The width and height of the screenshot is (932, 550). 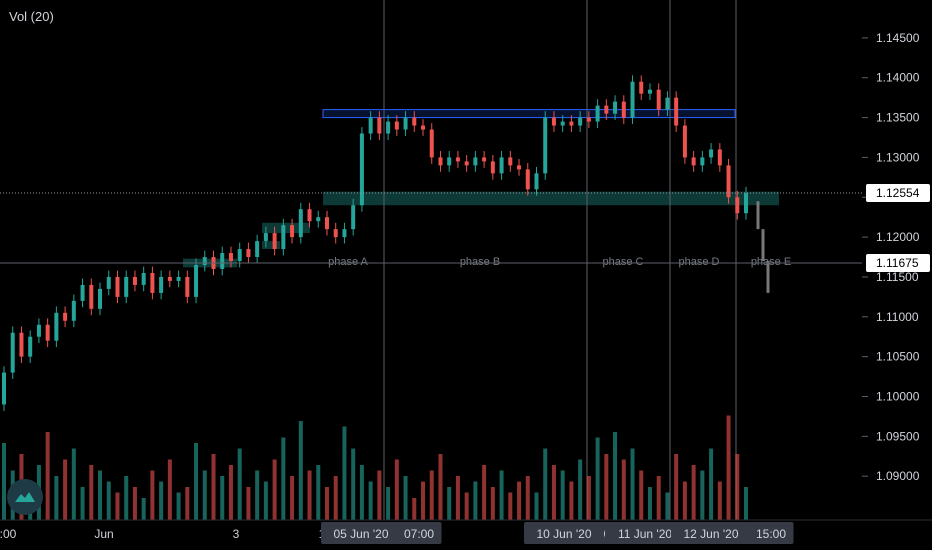 I want to click on time-label: 11 Jun '20, so click(x=645, y=534).